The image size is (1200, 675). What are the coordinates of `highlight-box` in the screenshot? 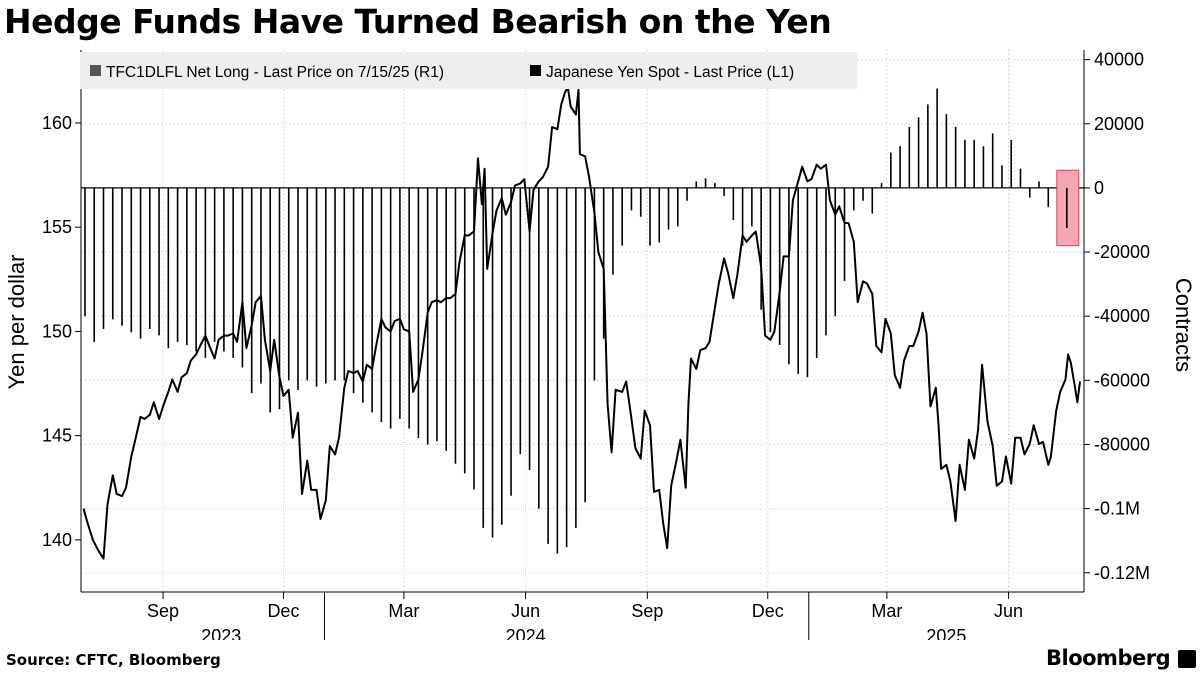 It's located at (1068, 208).